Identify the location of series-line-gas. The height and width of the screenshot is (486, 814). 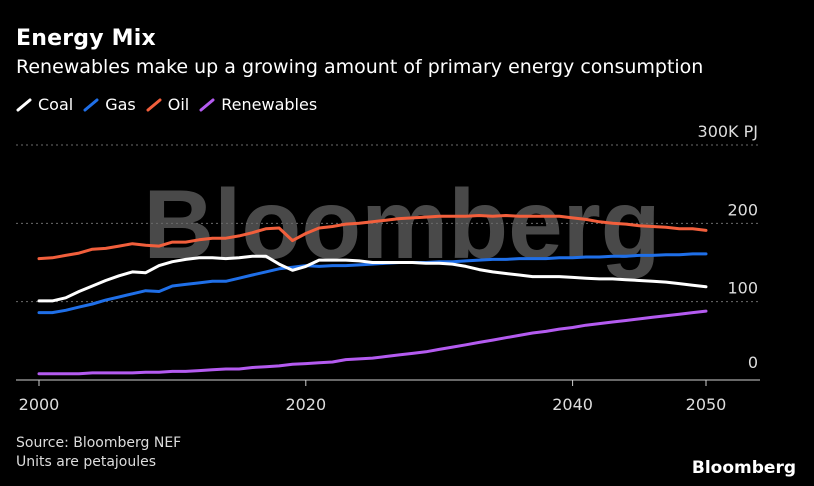
(372, 283).